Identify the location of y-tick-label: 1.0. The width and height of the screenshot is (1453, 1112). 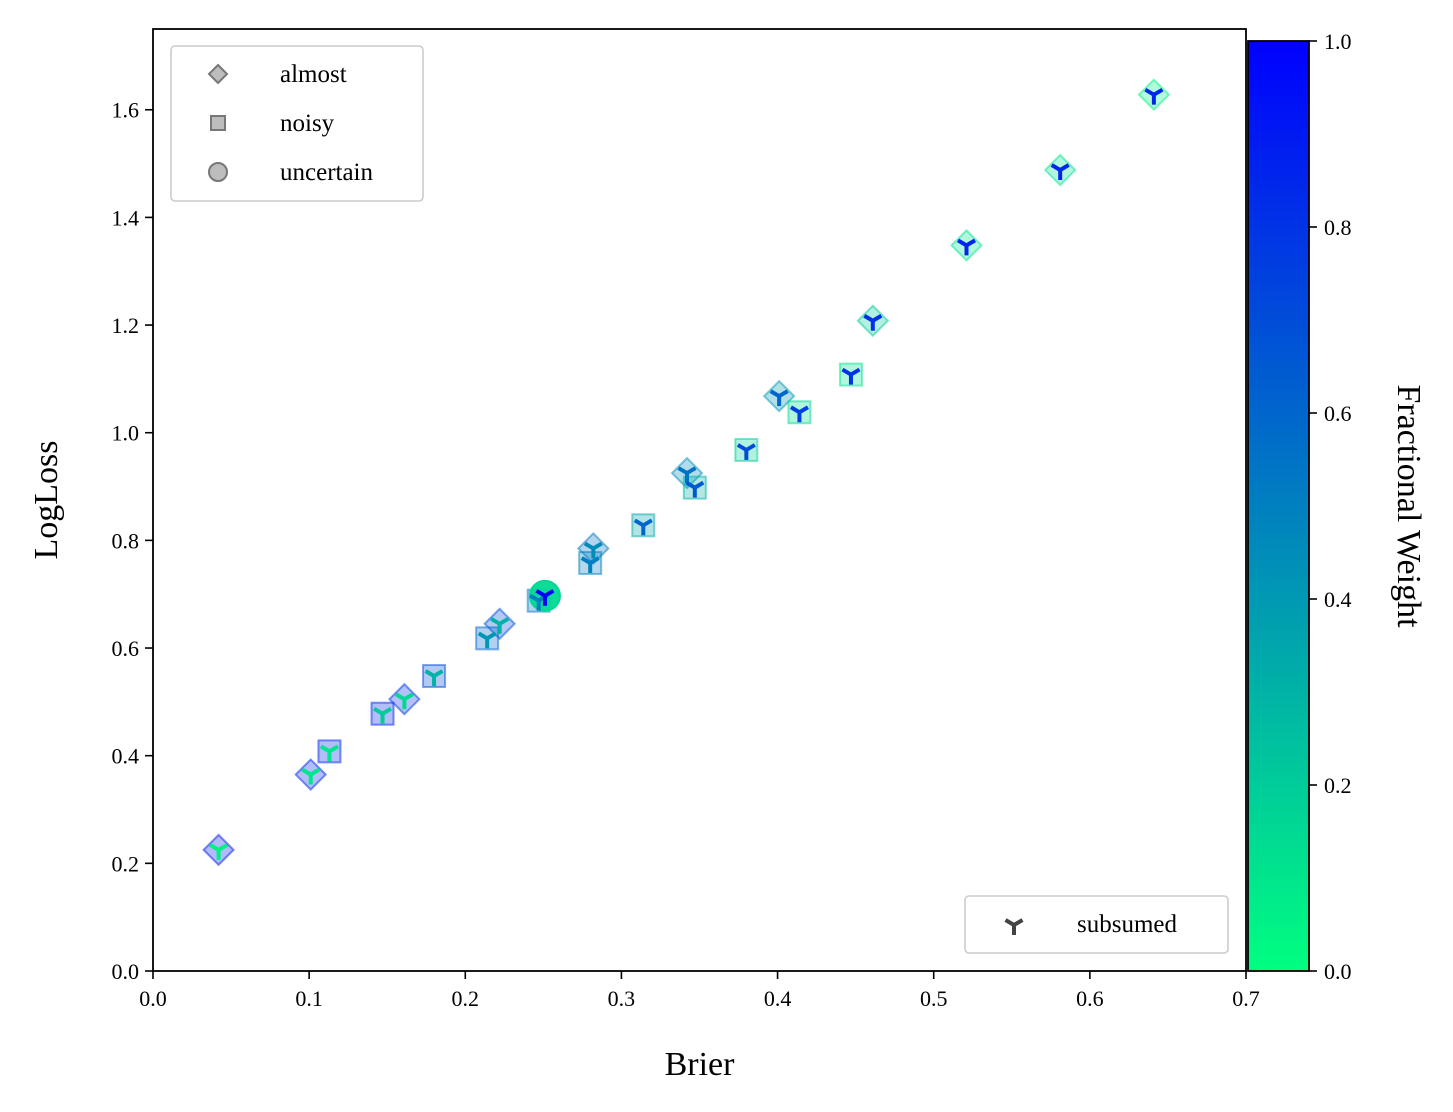
(126, 433).